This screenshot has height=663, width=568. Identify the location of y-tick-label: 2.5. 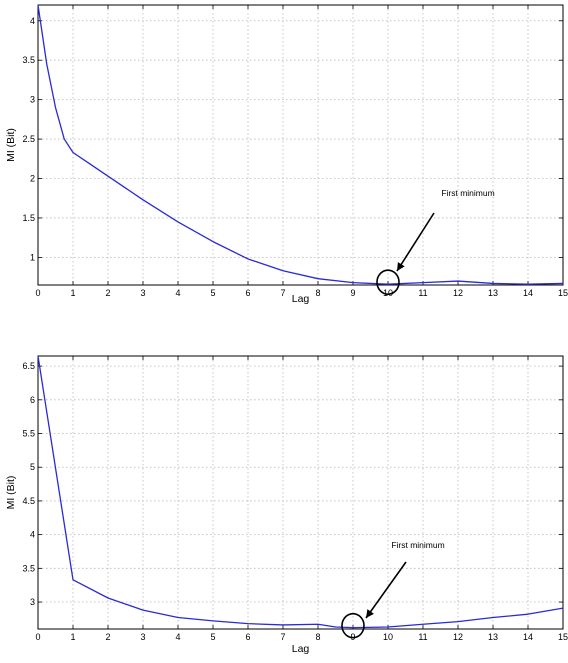
(28, 139).